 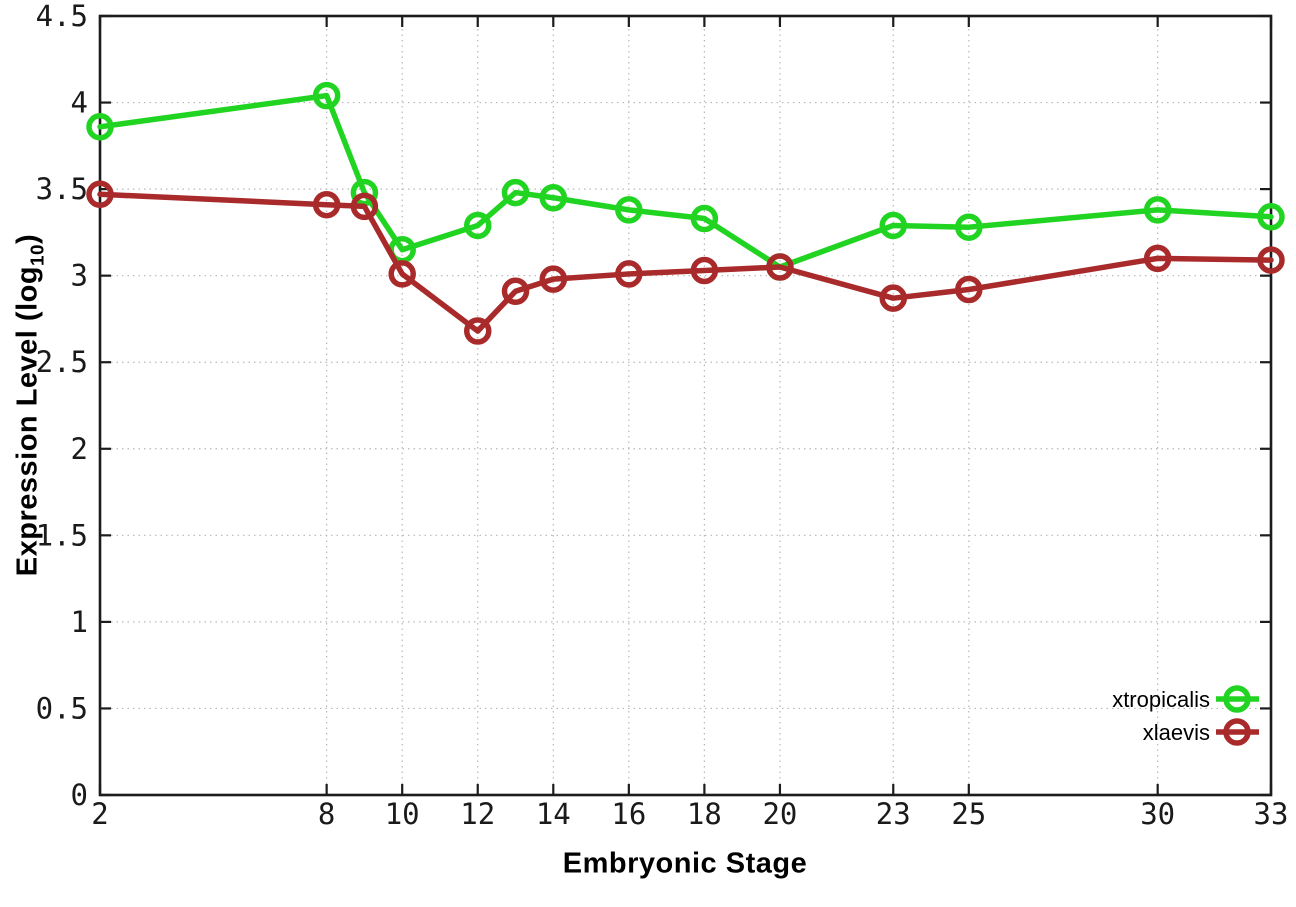 What do you see at coordinates (62, 189) in the screenshot?
I see `y-tick-label: 3.5` at bounding box center [62, 189].